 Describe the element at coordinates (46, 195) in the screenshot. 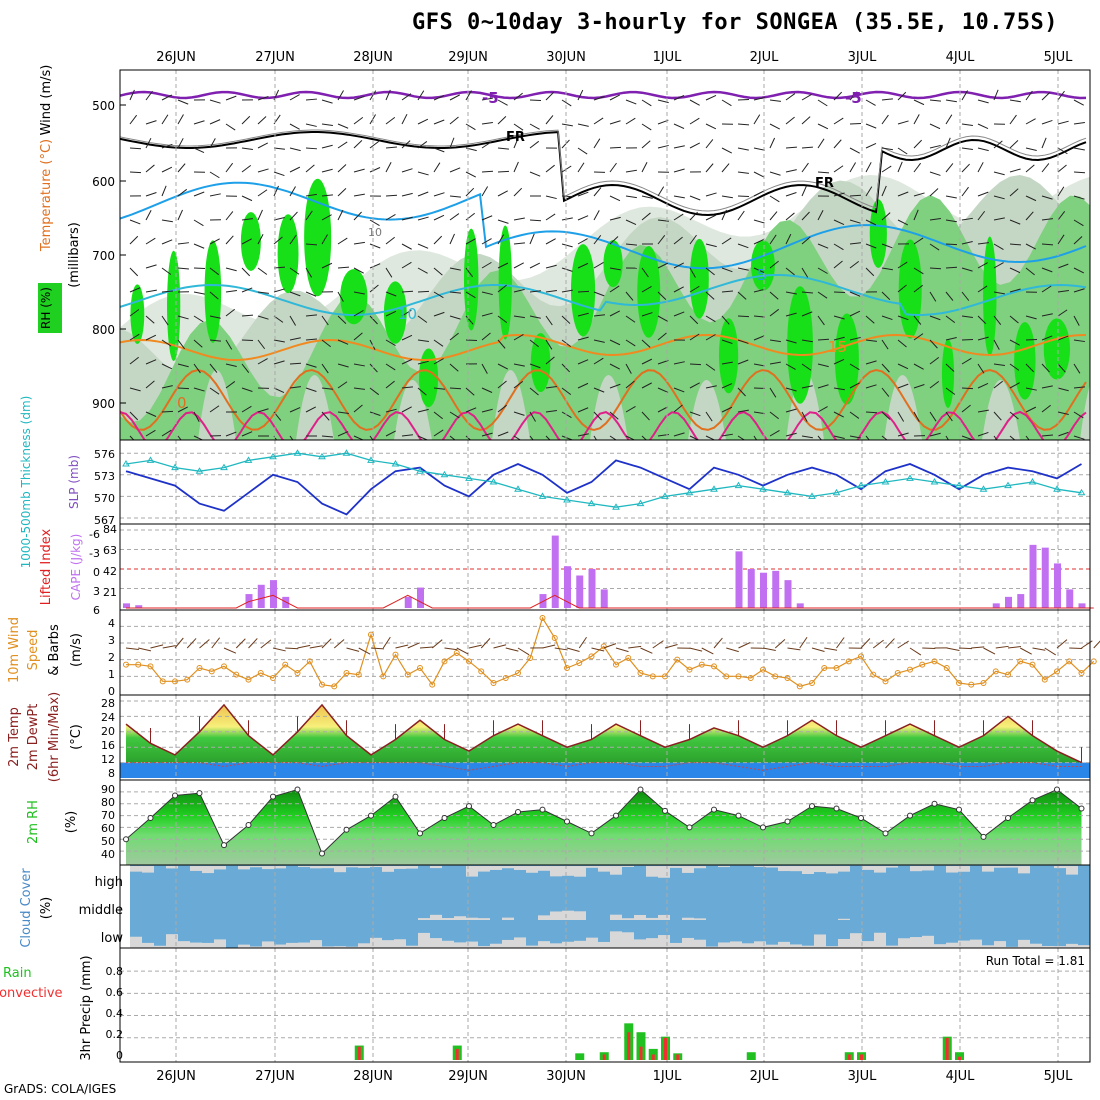

I see `temperature-axis-label: Temperature (°C)` at that location.